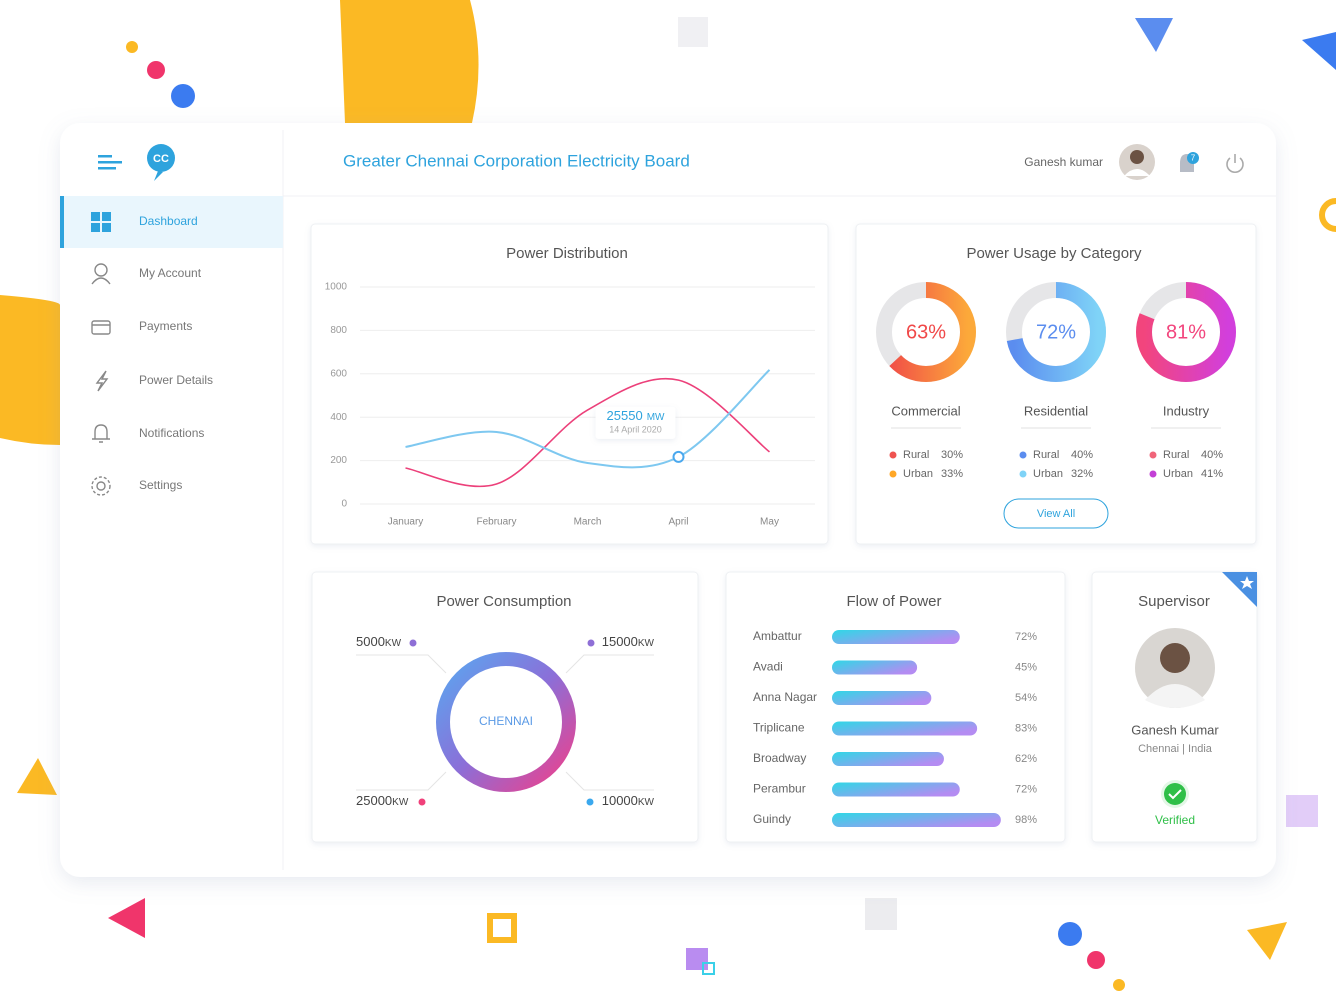 This screenshot has width=1336, height=1000. Describe the element at coordinates (344, 504) in the screenshot. I see `y-tick-label: 0` at that location.